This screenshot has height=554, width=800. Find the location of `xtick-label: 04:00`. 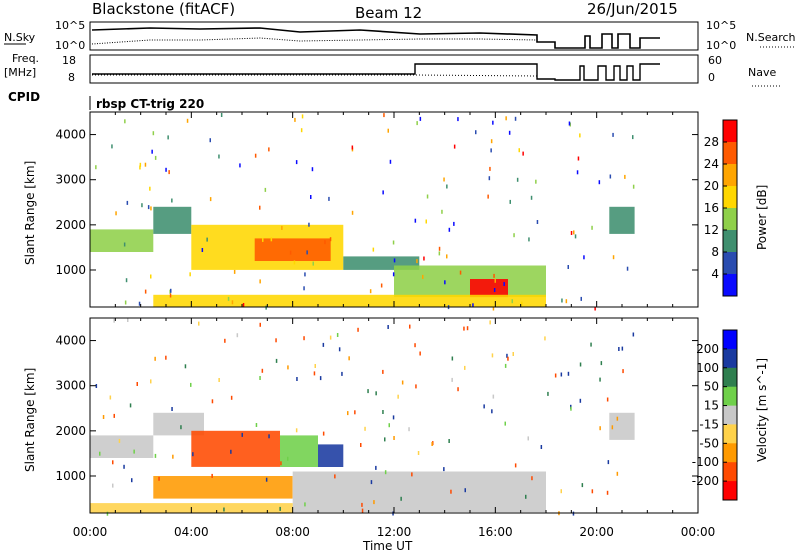

xtick-label: 04:00 is located at coordinates (191, 532).